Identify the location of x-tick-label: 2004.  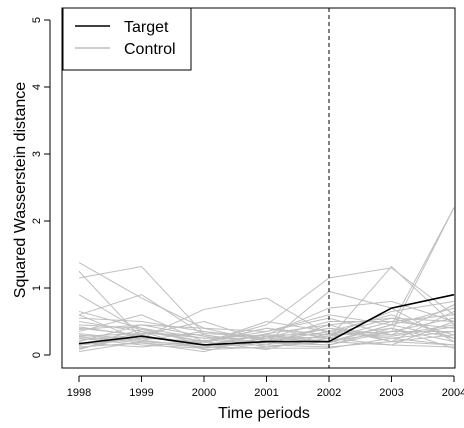
(453, 393).